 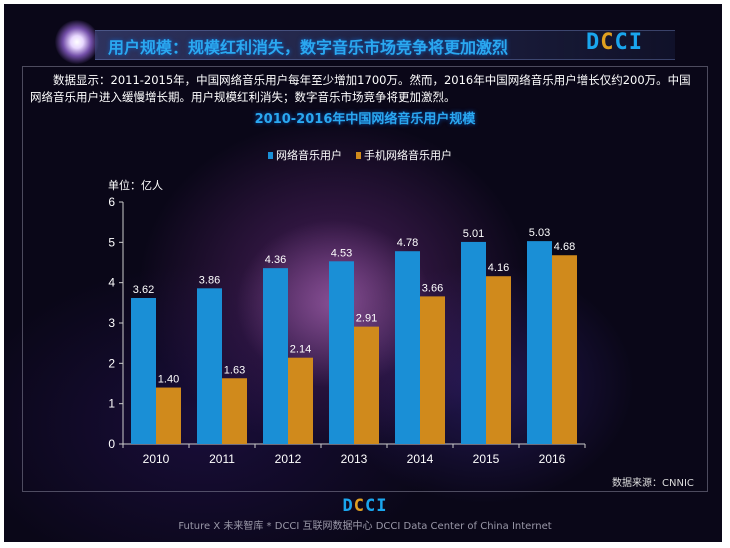 What do you see at coordinates (111, 202) in the screenshot?
I see `y-tick-label: 6` at bounding box center [111, 202].